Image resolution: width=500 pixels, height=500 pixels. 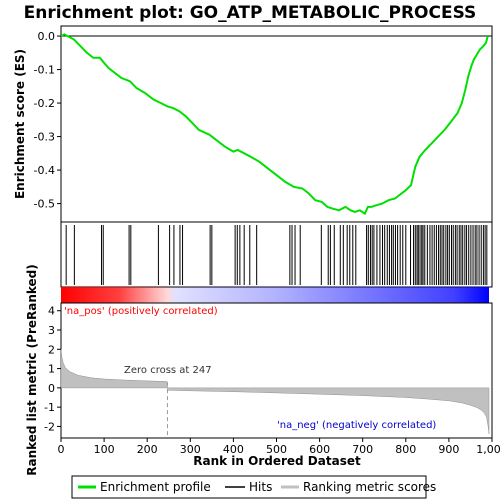 I want to click on es-y-axis-label: Enrichment score (ES), so click(x=20, y=124).